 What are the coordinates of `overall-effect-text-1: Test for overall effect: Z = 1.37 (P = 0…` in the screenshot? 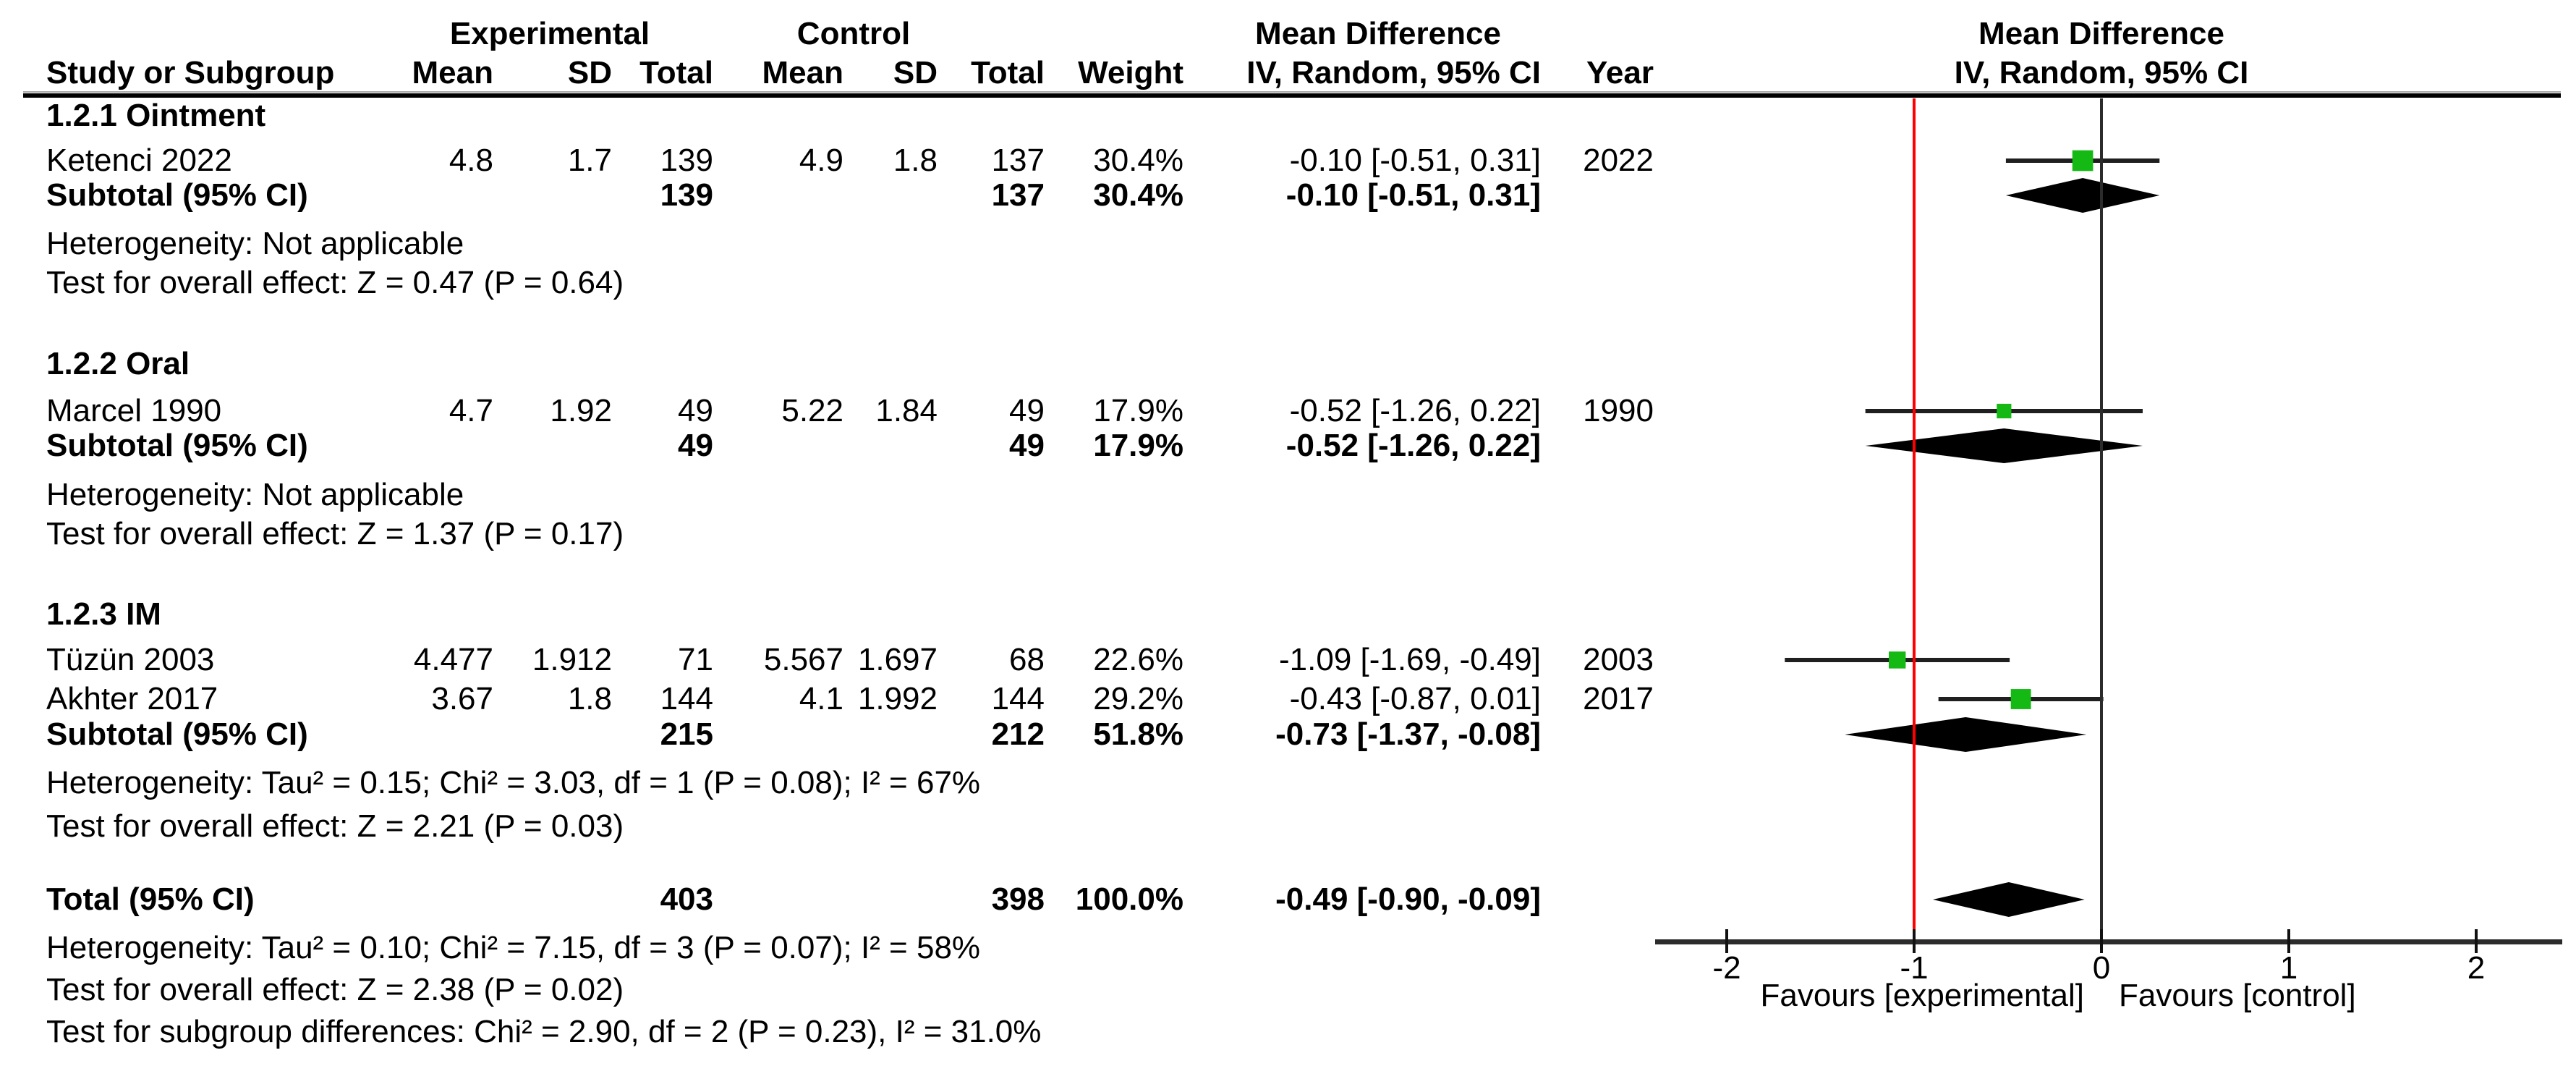 It's located at (335, 533).